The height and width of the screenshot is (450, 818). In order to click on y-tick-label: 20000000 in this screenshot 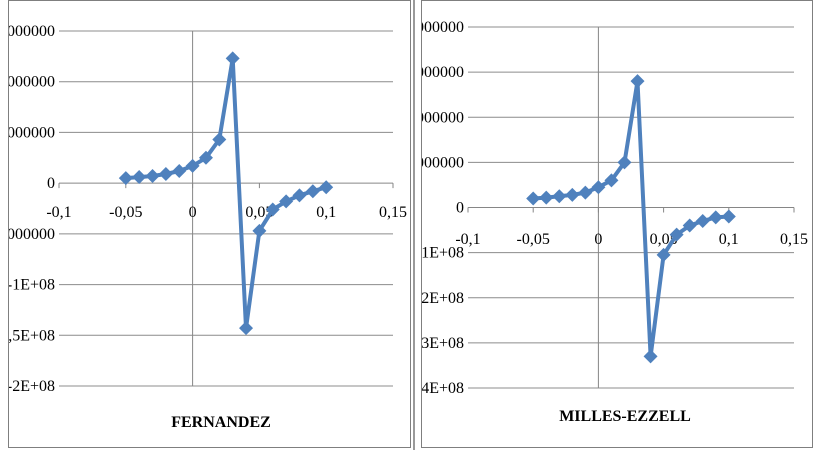, I will do `click(443, 117)`.